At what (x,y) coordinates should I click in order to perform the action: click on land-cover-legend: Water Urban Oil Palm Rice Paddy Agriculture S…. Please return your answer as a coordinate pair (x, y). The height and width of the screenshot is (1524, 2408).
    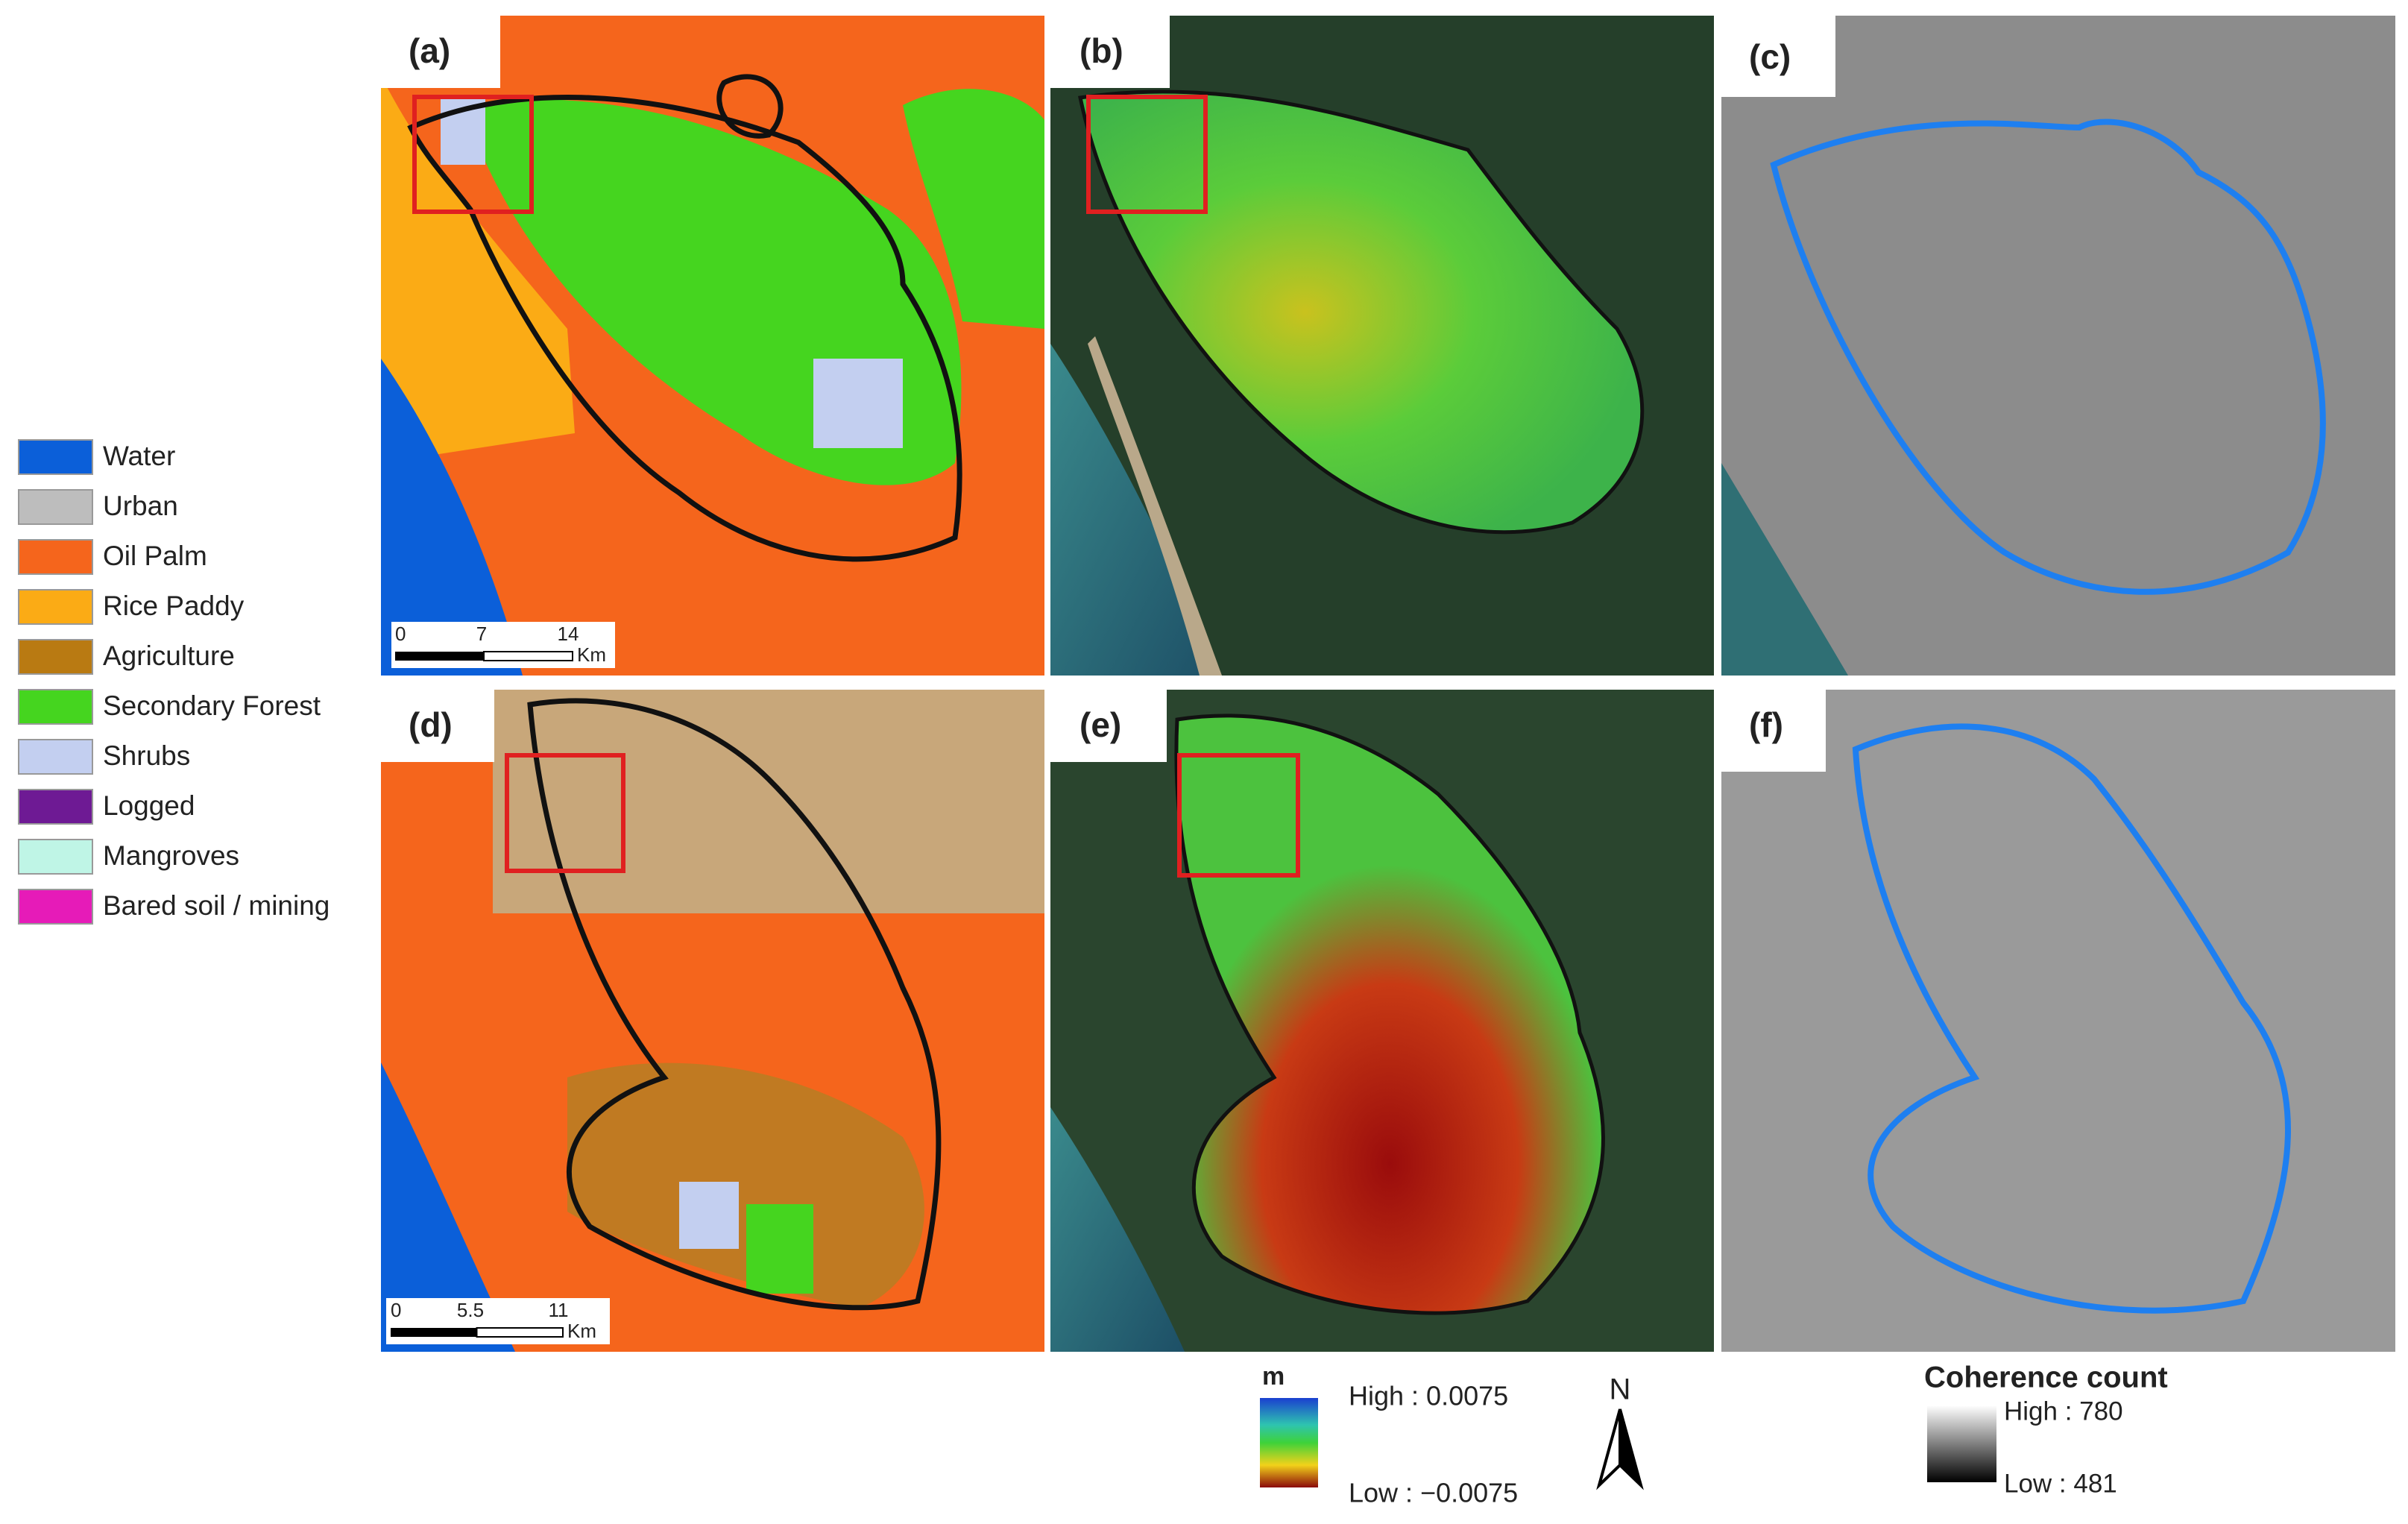
    Looking at the image, I should click on (174, 682).